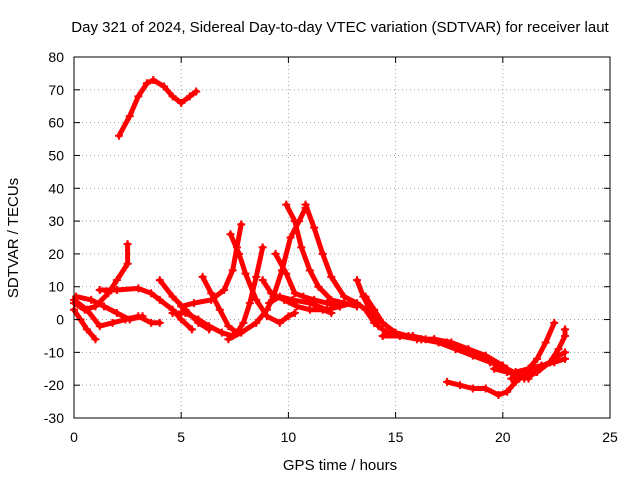 This screenshot has width=640, height=480. What do you see at coordinates (74, 437) in the screenshot?
I see `x-tick-label: 0` at bounding box center [74, 437].